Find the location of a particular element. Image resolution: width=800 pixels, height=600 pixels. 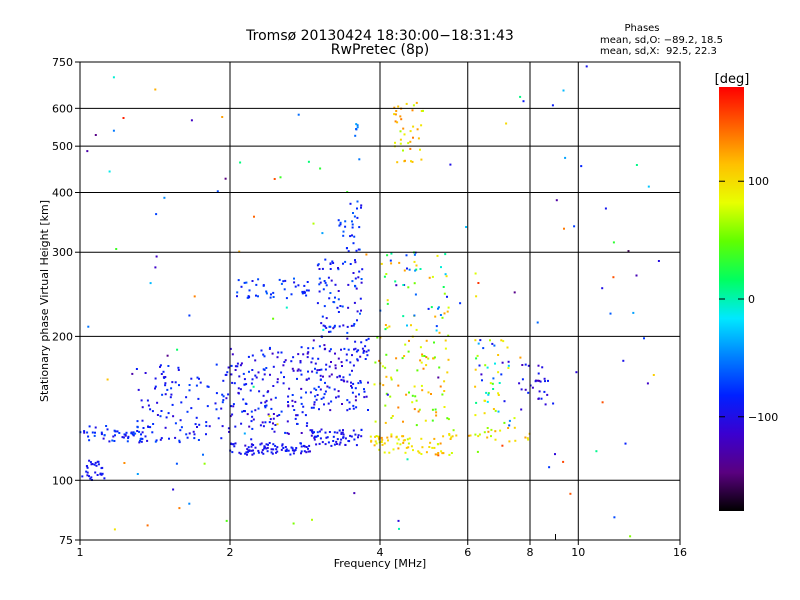

y-tick-label: 600 is located at coordinates (62, 108).